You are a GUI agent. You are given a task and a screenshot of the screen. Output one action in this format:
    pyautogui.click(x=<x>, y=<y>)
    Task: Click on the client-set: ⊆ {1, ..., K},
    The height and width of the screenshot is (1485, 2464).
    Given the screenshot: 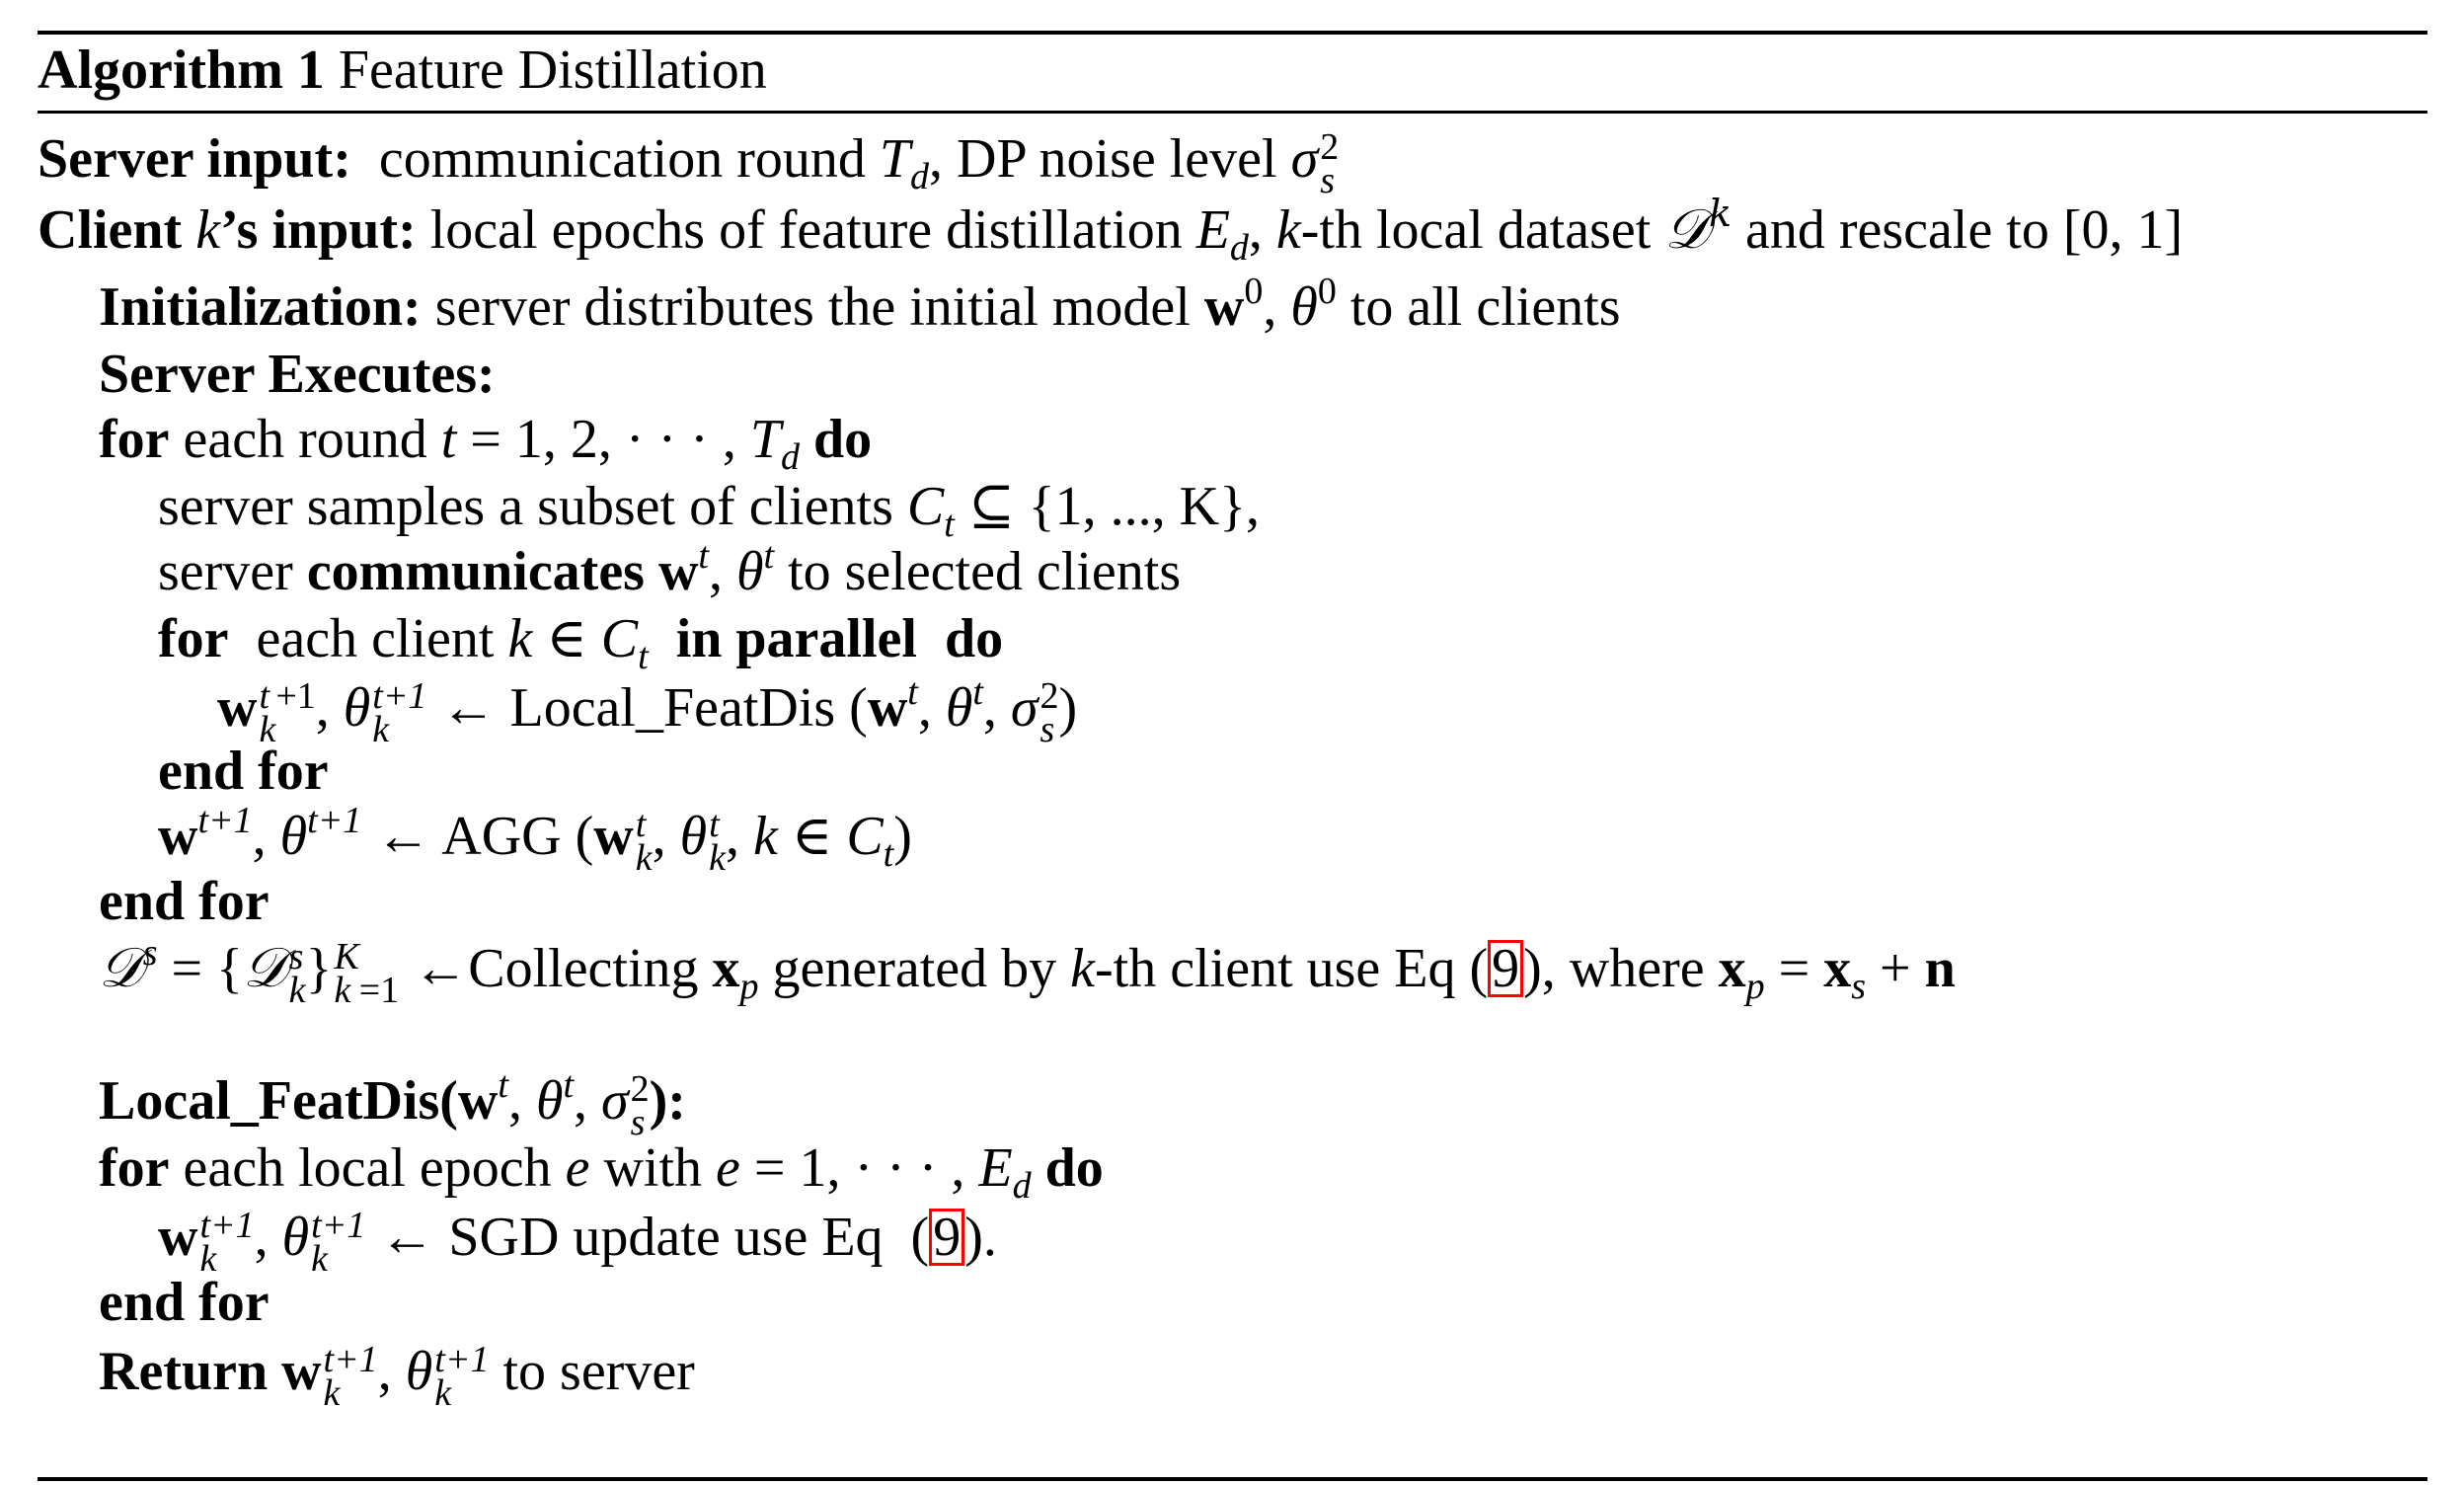 What is the action you would take?
    pyautogui.click(x=1113, y=506)
    